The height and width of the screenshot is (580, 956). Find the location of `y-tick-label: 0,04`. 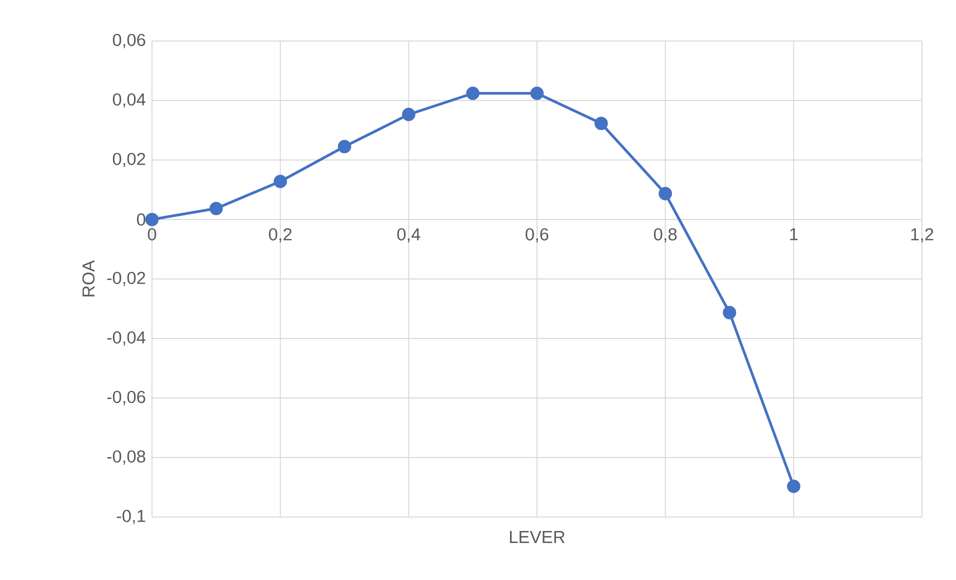

y-tick-label: 0,04 is located at coordinates (129, 100).